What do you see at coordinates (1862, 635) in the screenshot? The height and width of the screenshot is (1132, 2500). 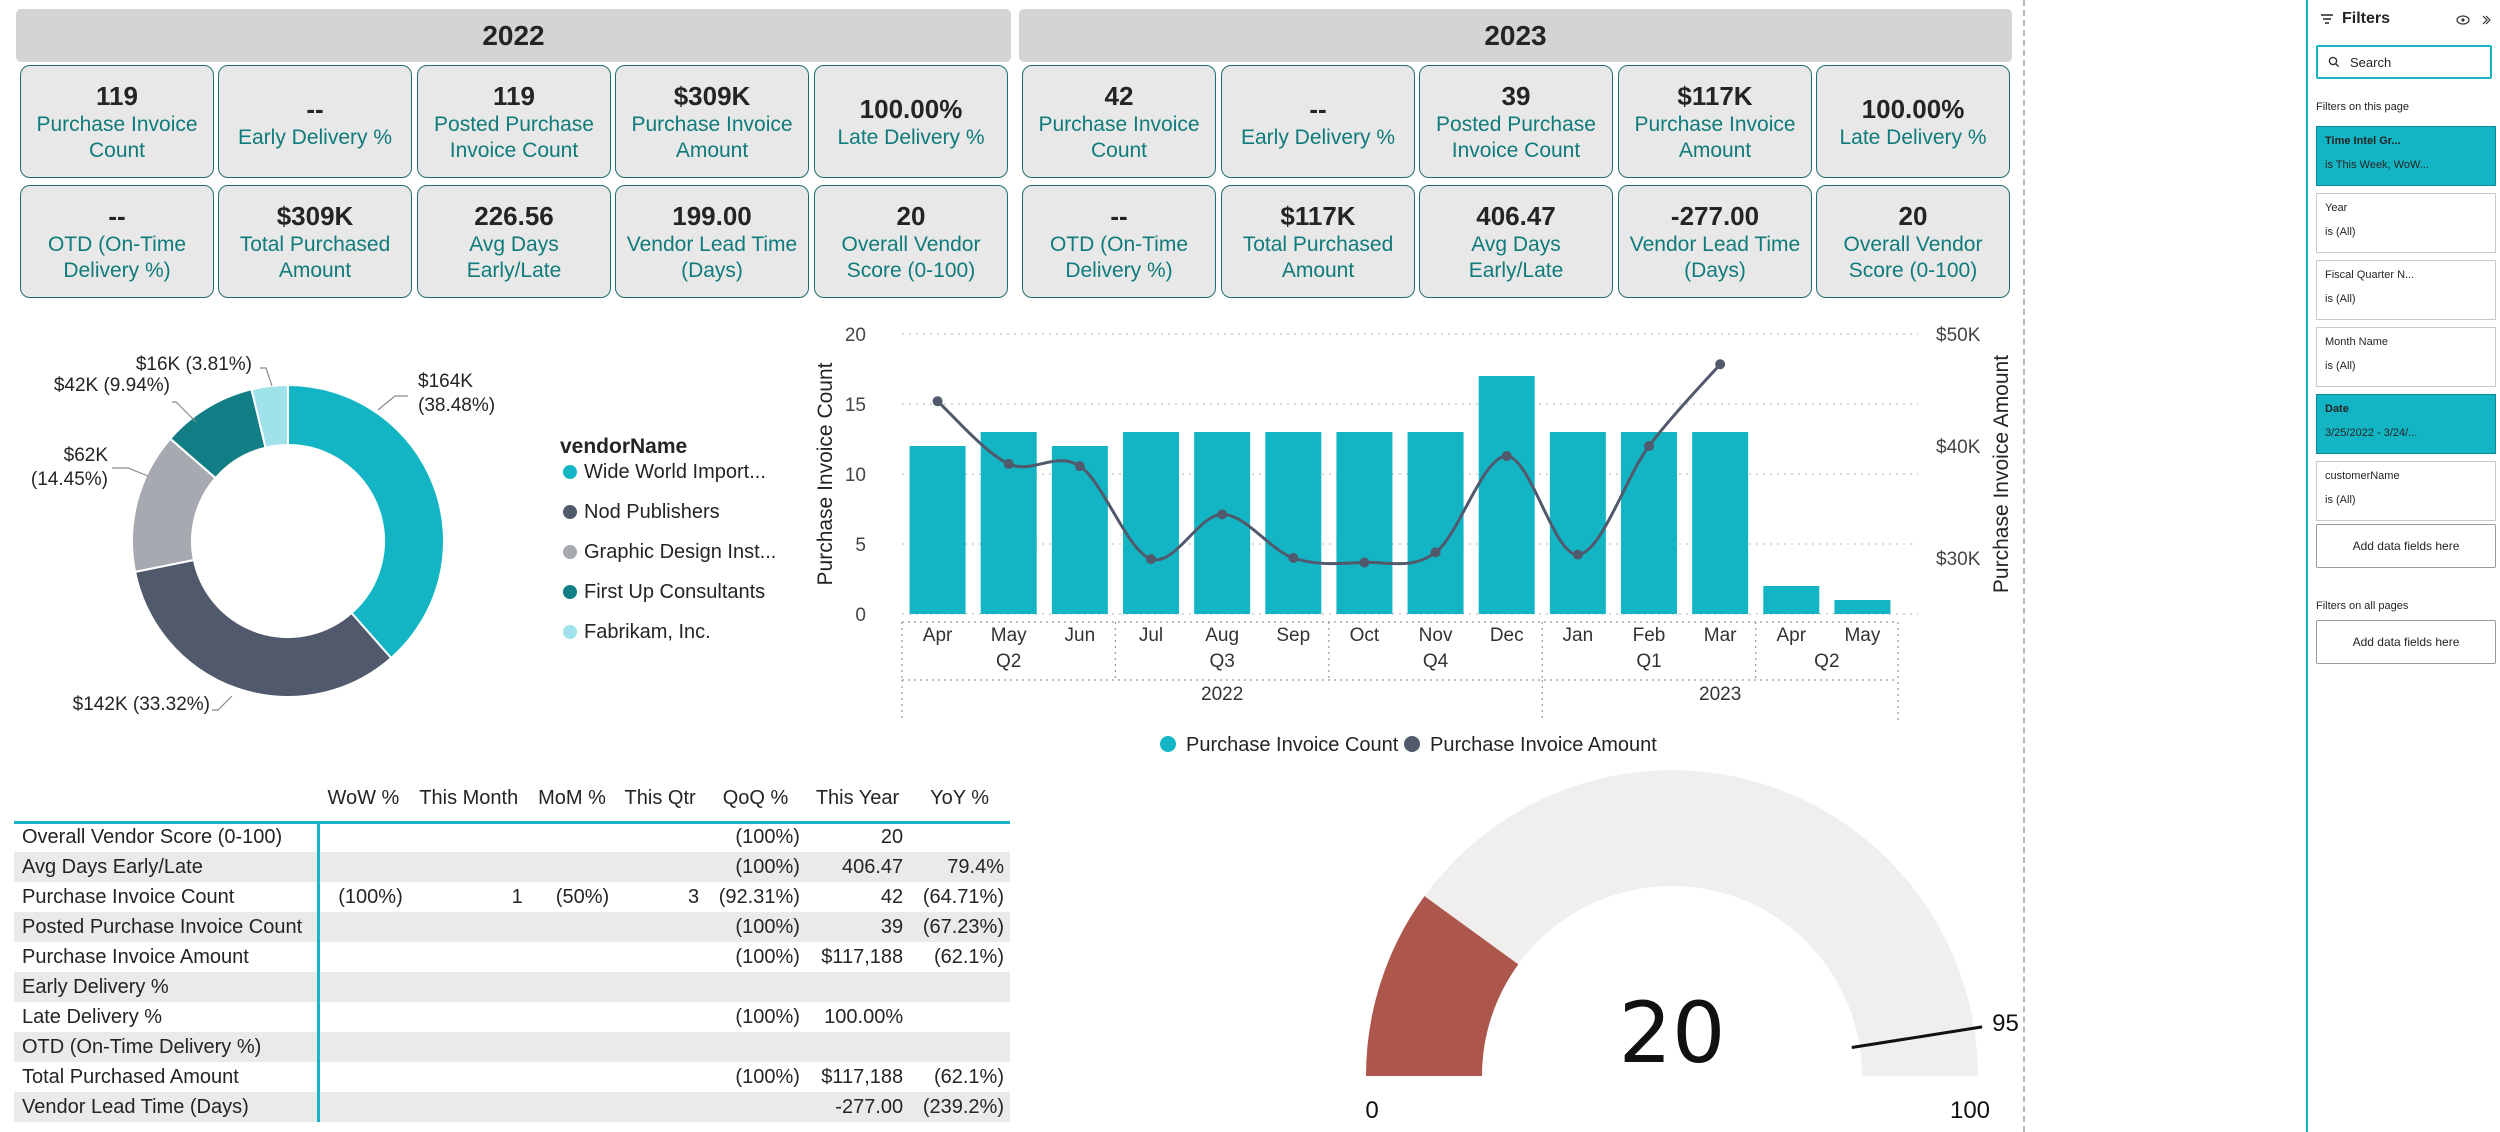 I see `x-tick-label: May` at bounding box center [1862, 635].